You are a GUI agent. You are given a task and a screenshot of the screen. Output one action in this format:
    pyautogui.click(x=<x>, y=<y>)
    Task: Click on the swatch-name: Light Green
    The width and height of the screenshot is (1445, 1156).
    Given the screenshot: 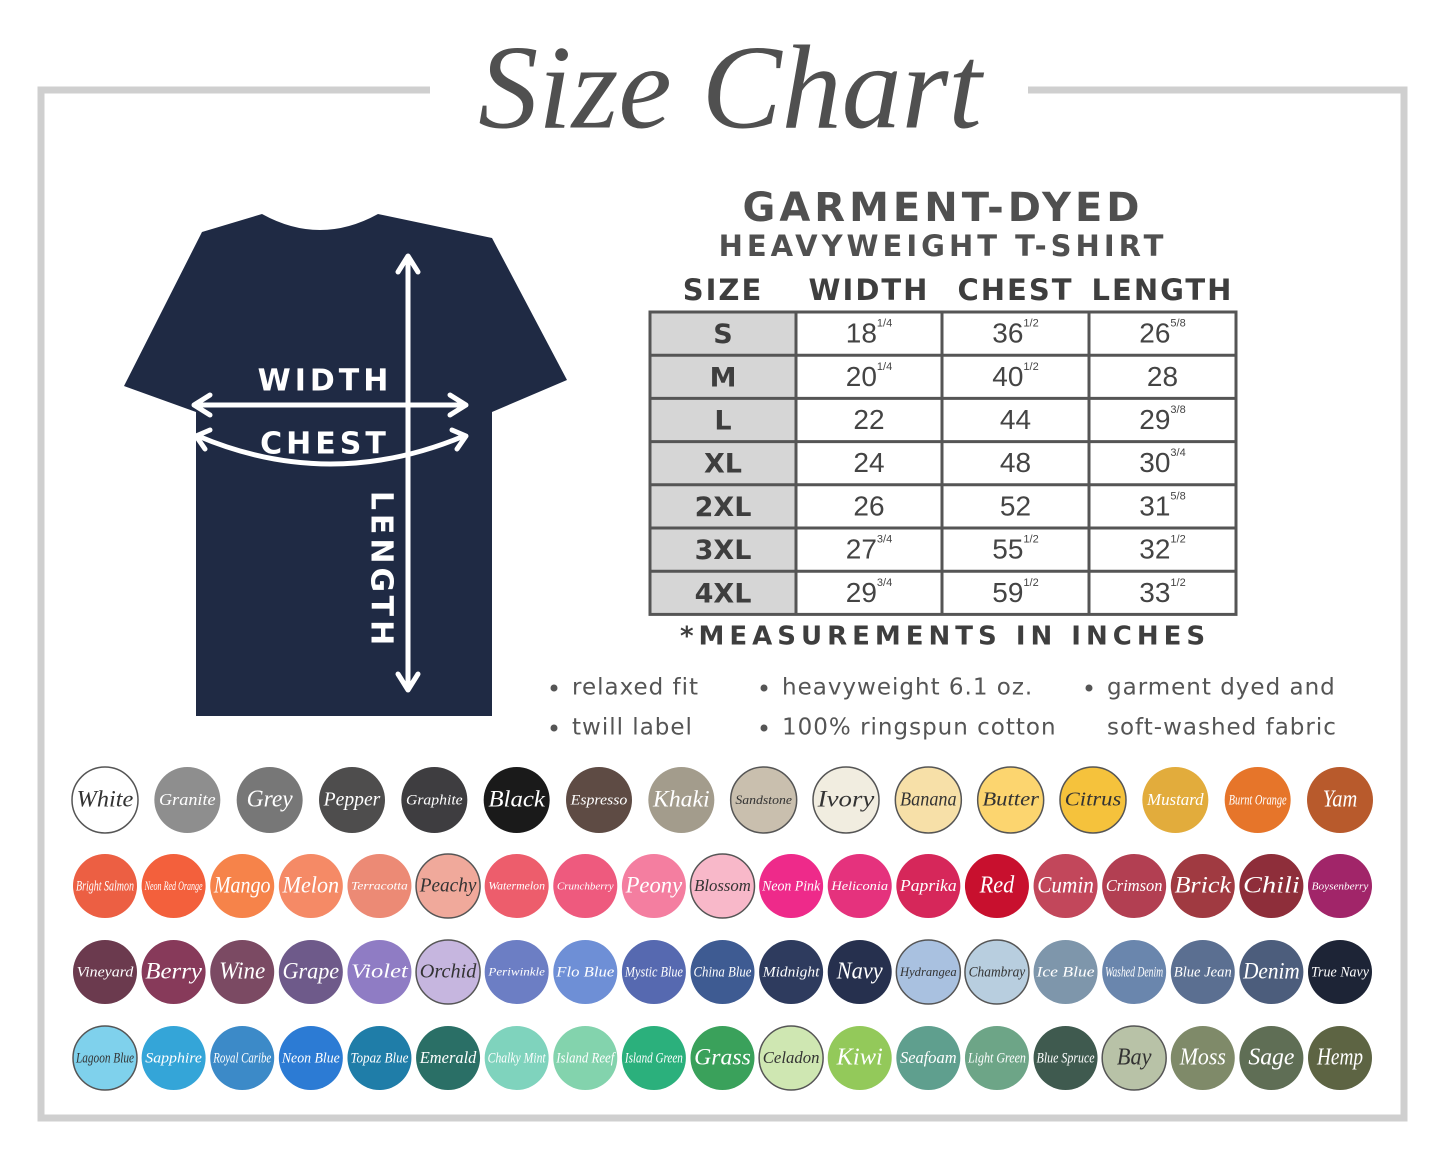 What is the action you would take?
    pyautogui.click(x=996, y=1058)
    